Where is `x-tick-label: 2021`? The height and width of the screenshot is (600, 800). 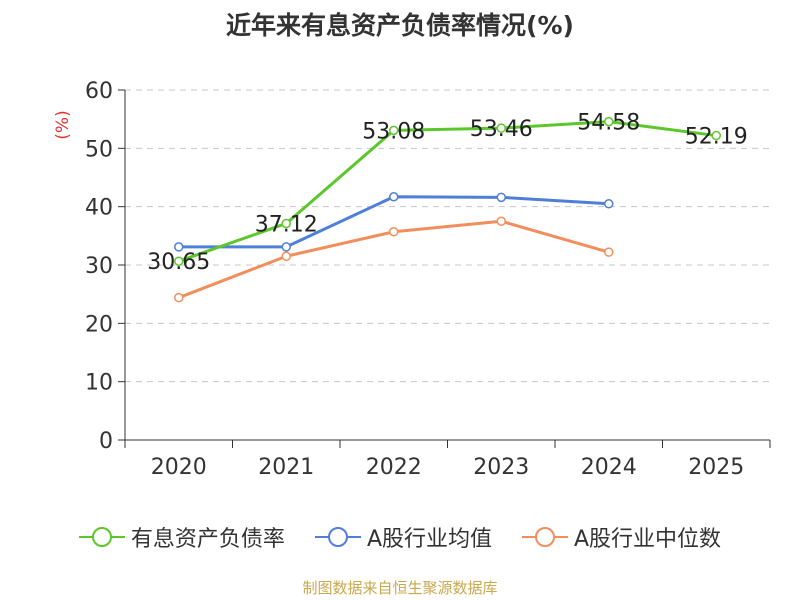
x-tick-label: 2021 is located at coordinates (286, 467).